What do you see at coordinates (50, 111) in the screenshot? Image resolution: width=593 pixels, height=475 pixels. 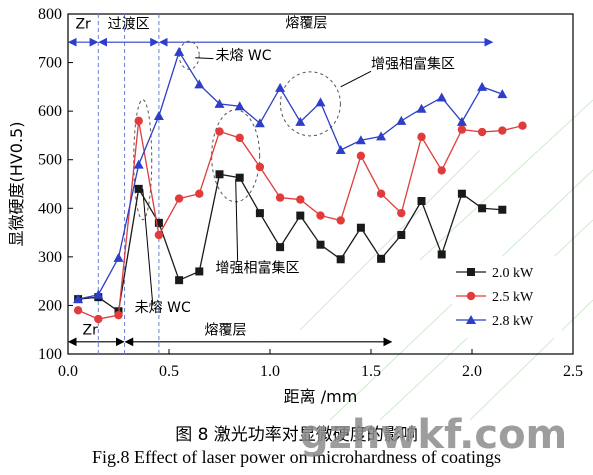 I see `y-tick-label: 600` at bounding box center [50, 111].